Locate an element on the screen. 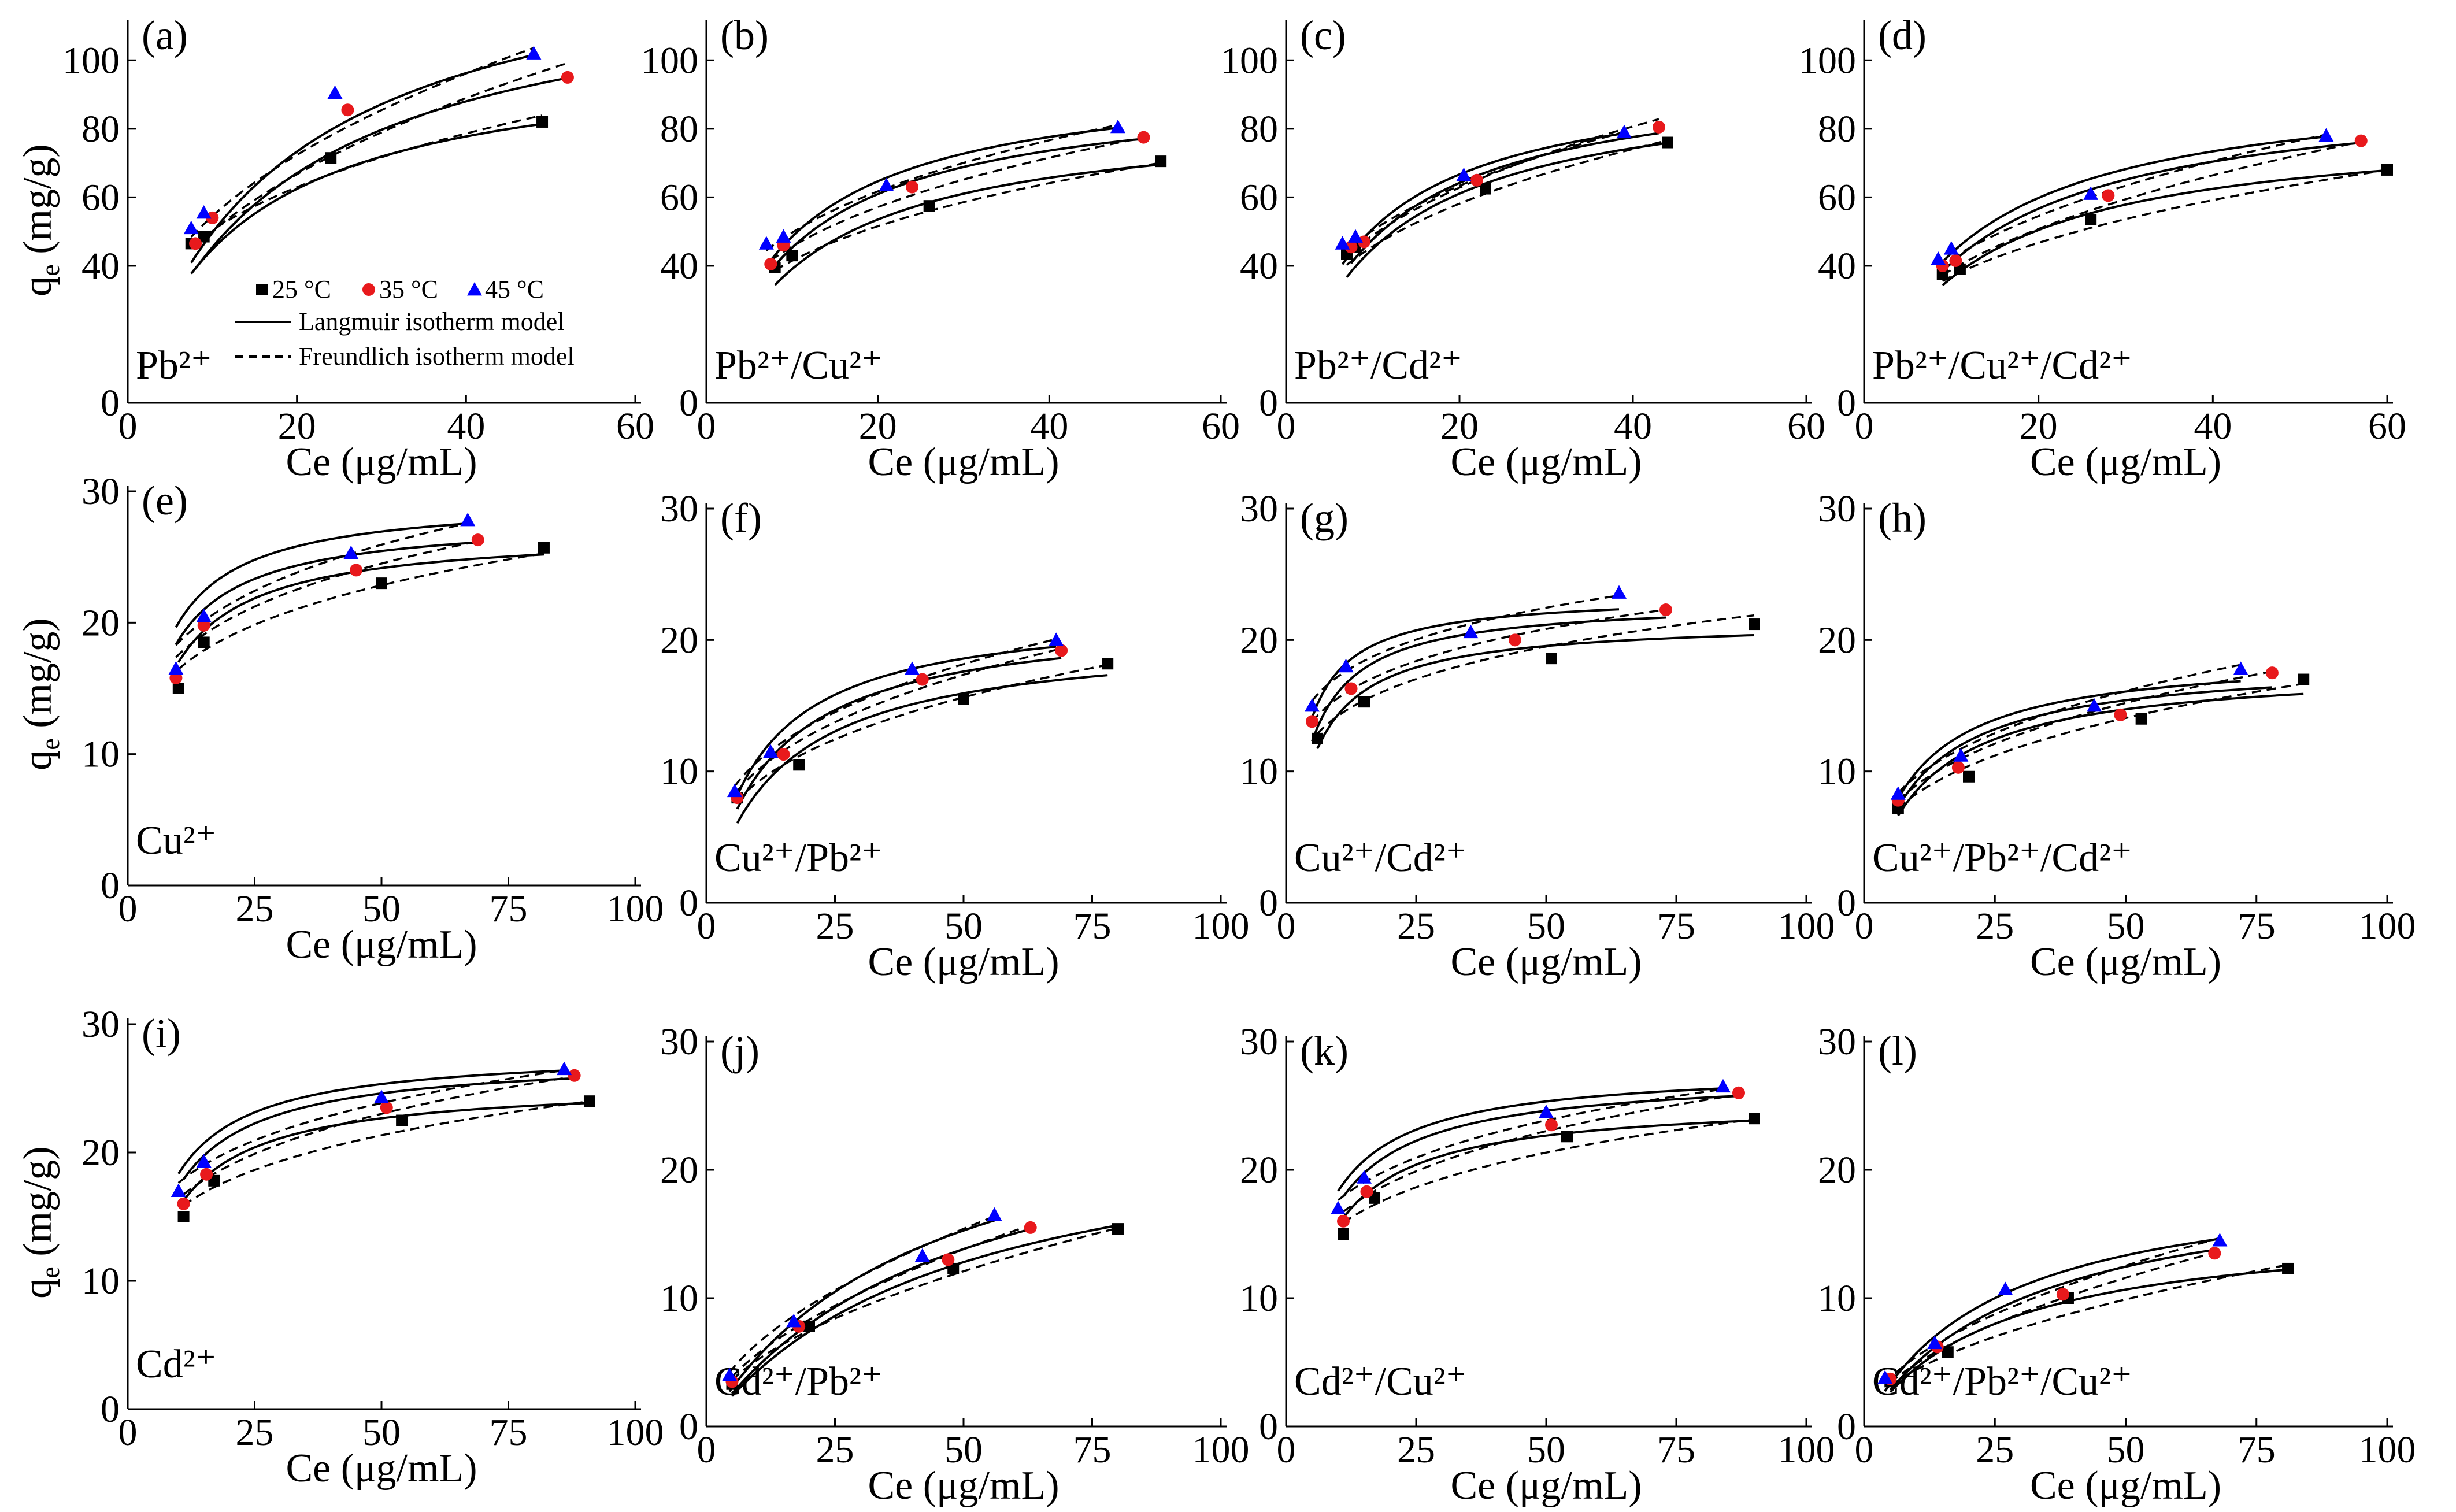  x-tick-label: 40 is located at coordinates (2213, 426).